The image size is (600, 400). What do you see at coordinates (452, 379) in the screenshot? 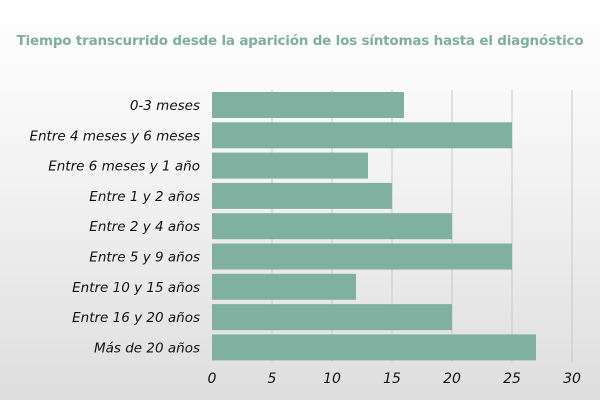
I see `x-tick-label: 20` at bounding box center [452, 379].